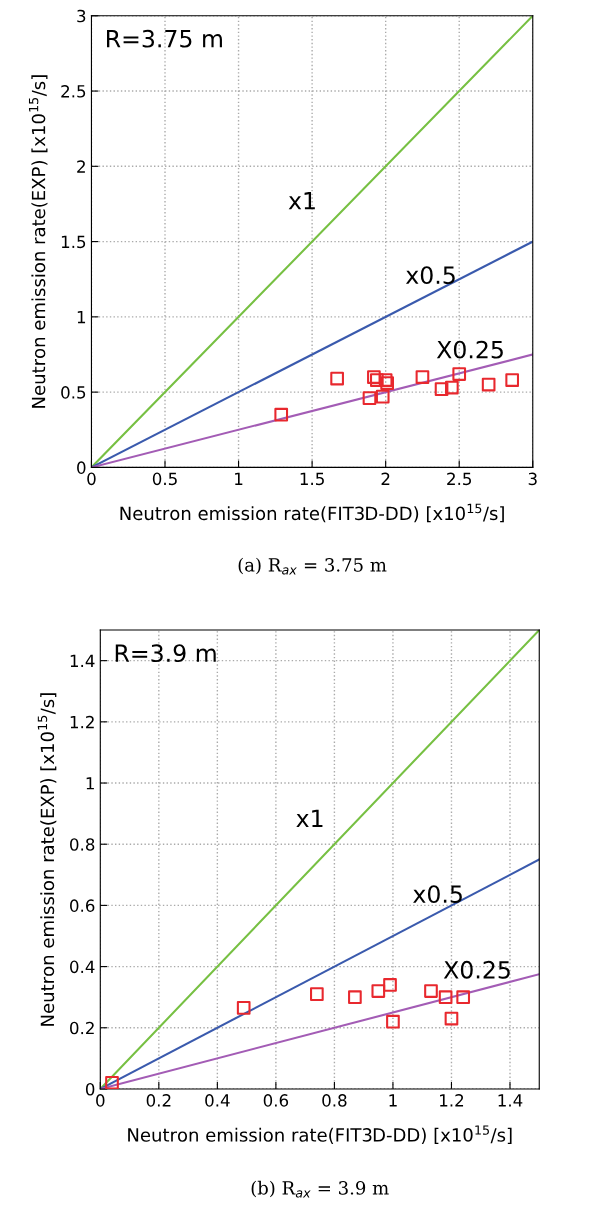  I want to click on y-tick-label: 2, so click(81, 166).